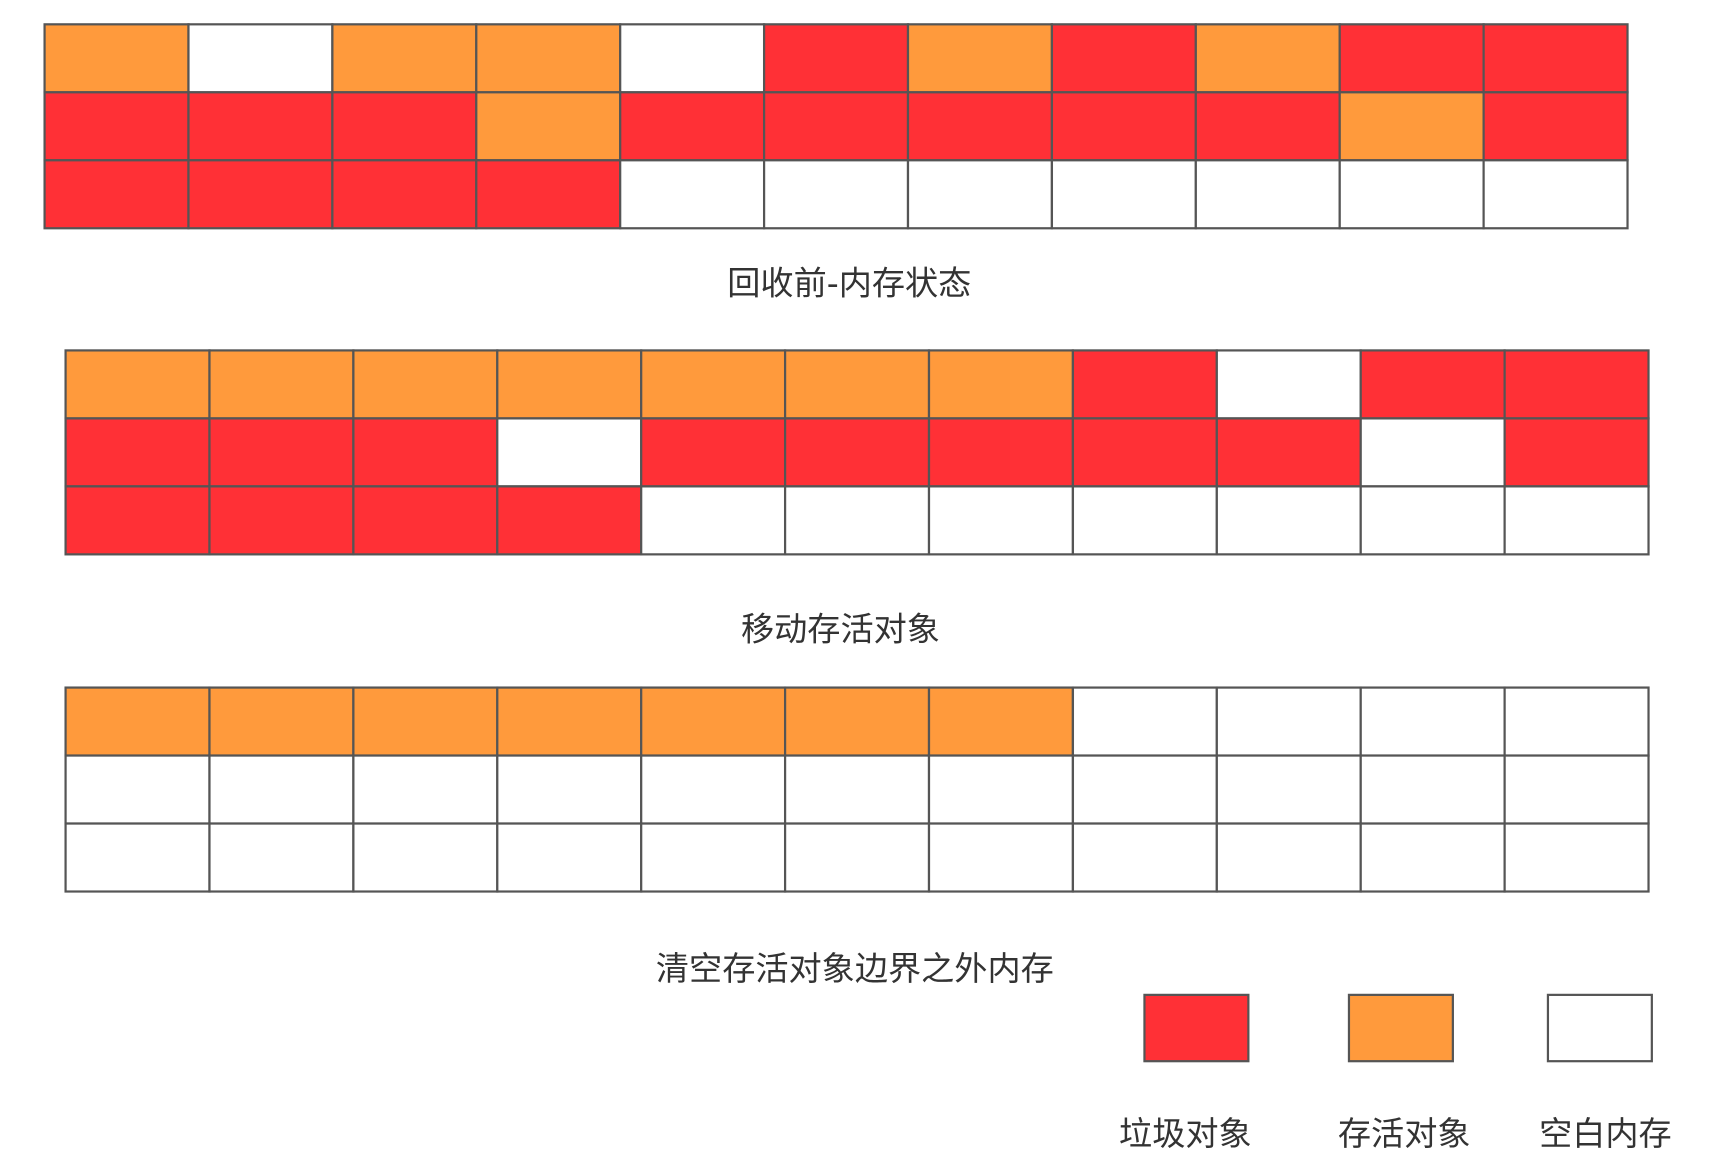 The width and height of the screenshot is (1734, 1164). What do you see at coordinates (1605, 1133) in the screenshot?
I see `legend-label: 空白内存` at bounding box center [1605, 1133].